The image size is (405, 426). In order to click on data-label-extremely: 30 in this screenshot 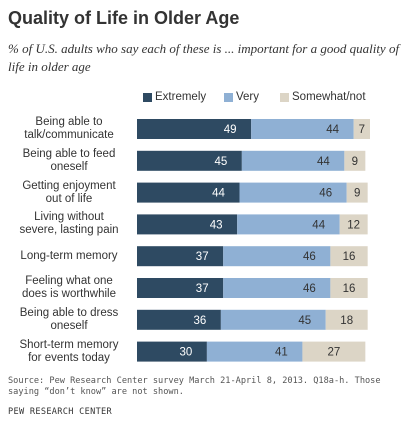, I will do `click(186, 353)`.